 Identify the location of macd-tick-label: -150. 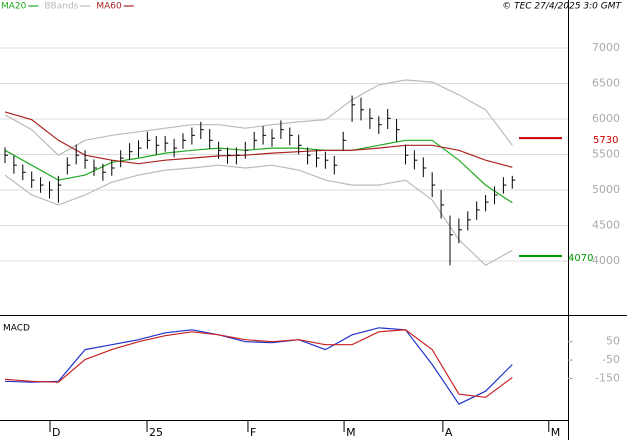
(607, 377).